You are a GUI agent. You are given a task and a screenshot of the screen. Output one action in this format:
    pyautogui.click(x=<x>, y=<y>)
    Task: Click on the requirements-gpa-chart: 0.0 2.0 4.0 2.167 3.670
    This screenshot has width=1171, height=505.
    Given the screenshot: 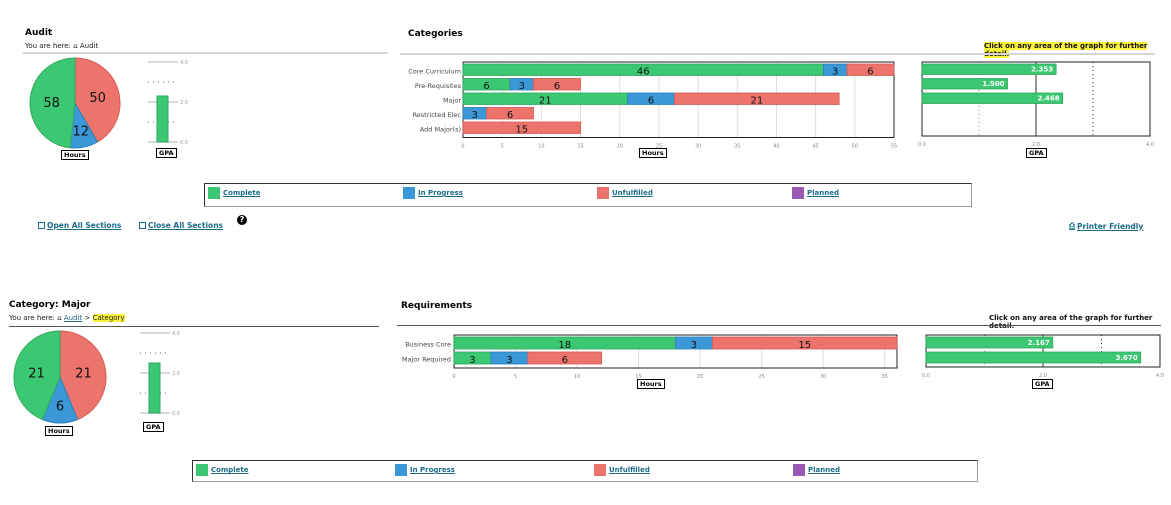 What is the action you would take?
    pyautogui.click(x=1045, y=355)
    